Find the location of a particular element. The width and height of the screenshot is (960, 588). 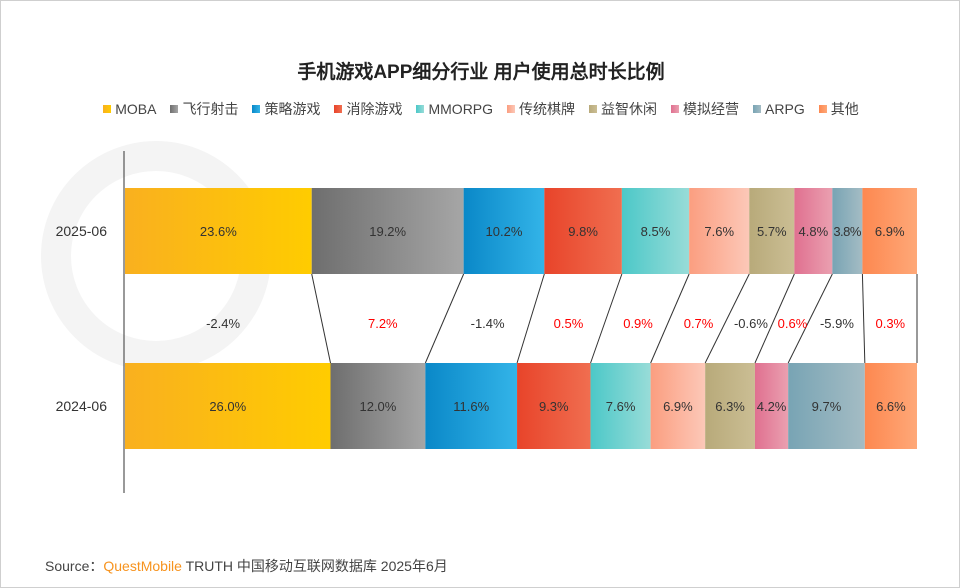

legend-label: 模拟经营 is located at coordinates (711, 109).